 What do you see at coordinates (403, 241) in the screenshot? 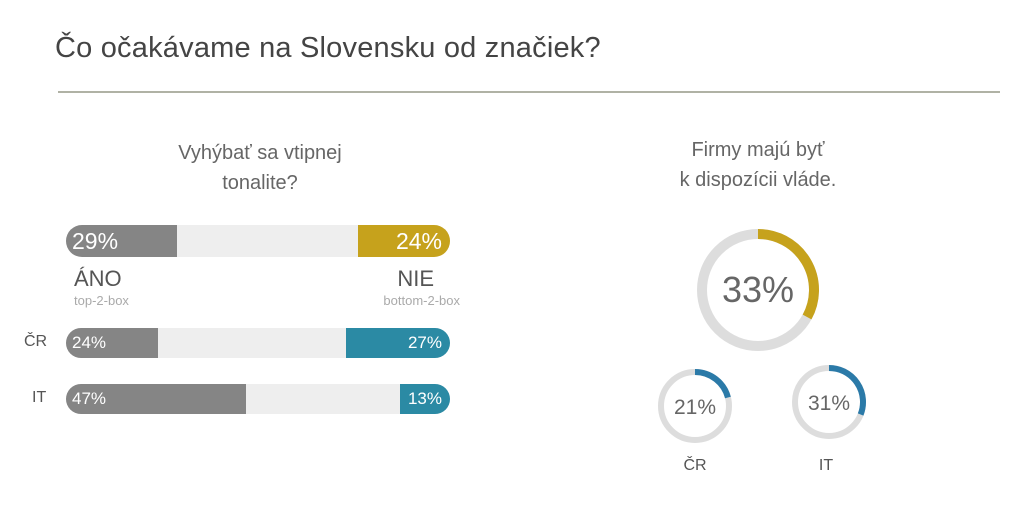
I see `bar-no-segment: 24%` at bounding box center [403, 241].